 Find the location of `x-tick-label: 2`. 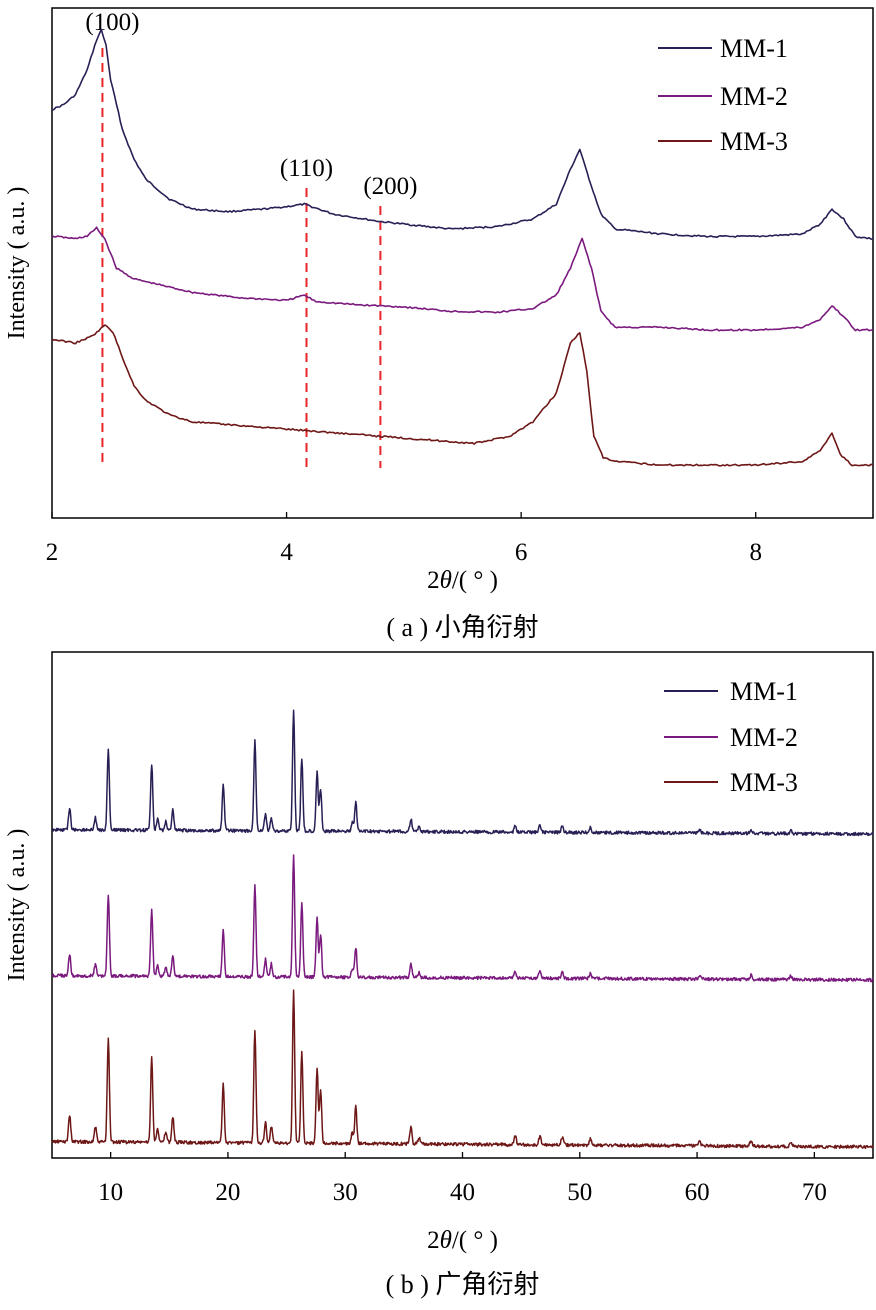

x-tick-label: 2 is located at coordinates (52, 552).